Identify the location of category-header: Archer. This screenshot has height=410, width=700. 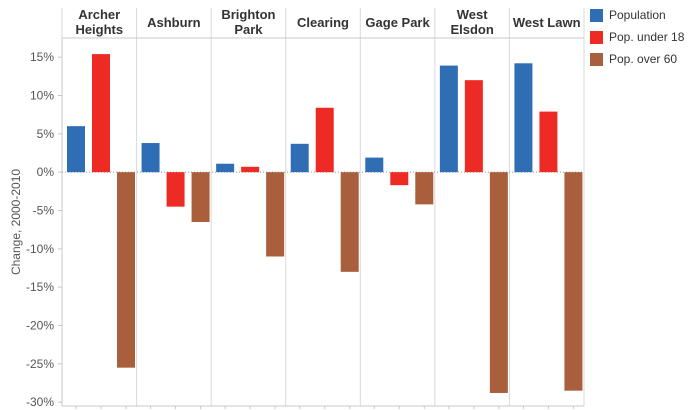
(99, 14).